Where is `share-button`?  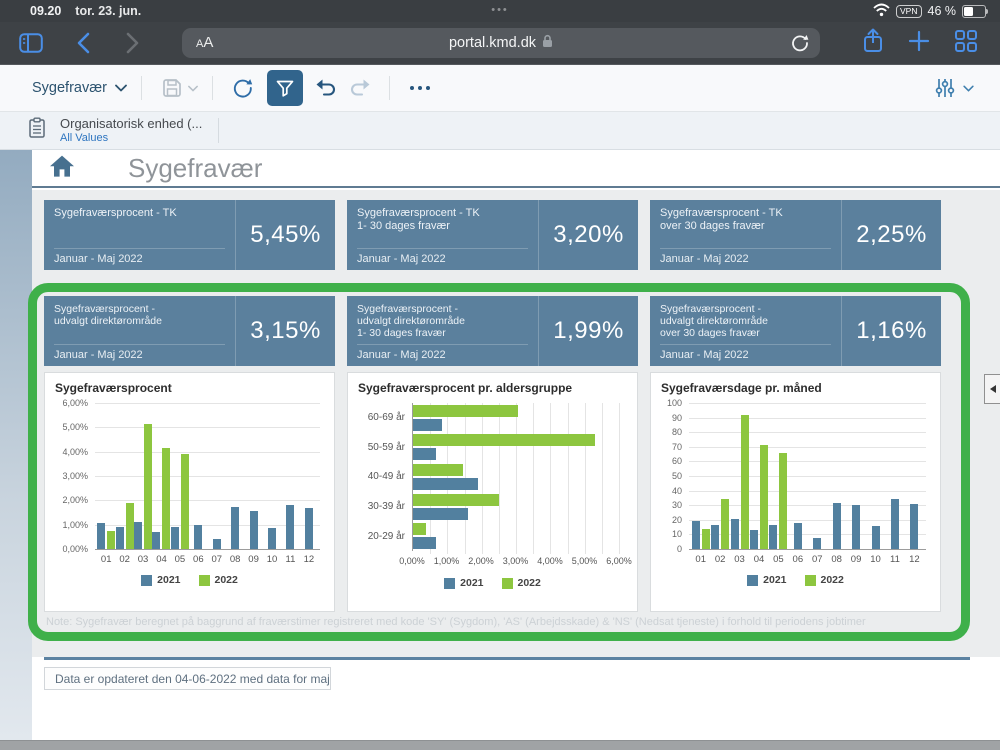 share-button is located at coordinates (873, 43).